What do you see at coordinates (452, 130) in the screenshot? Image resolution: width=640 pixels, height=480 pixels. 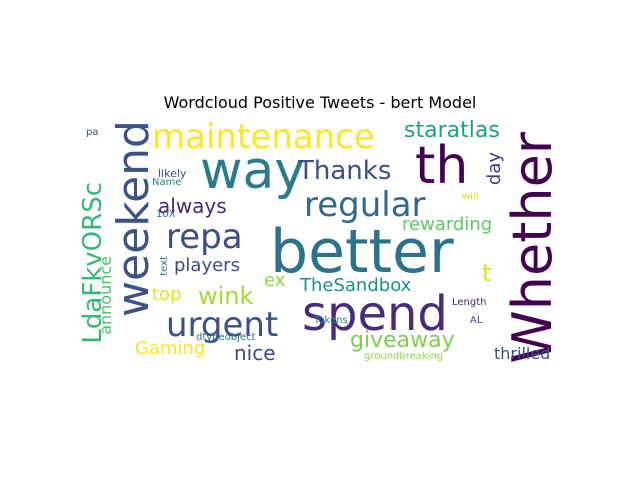 I see `word-staratlas: staratlas` at bounding box center [452, 130].